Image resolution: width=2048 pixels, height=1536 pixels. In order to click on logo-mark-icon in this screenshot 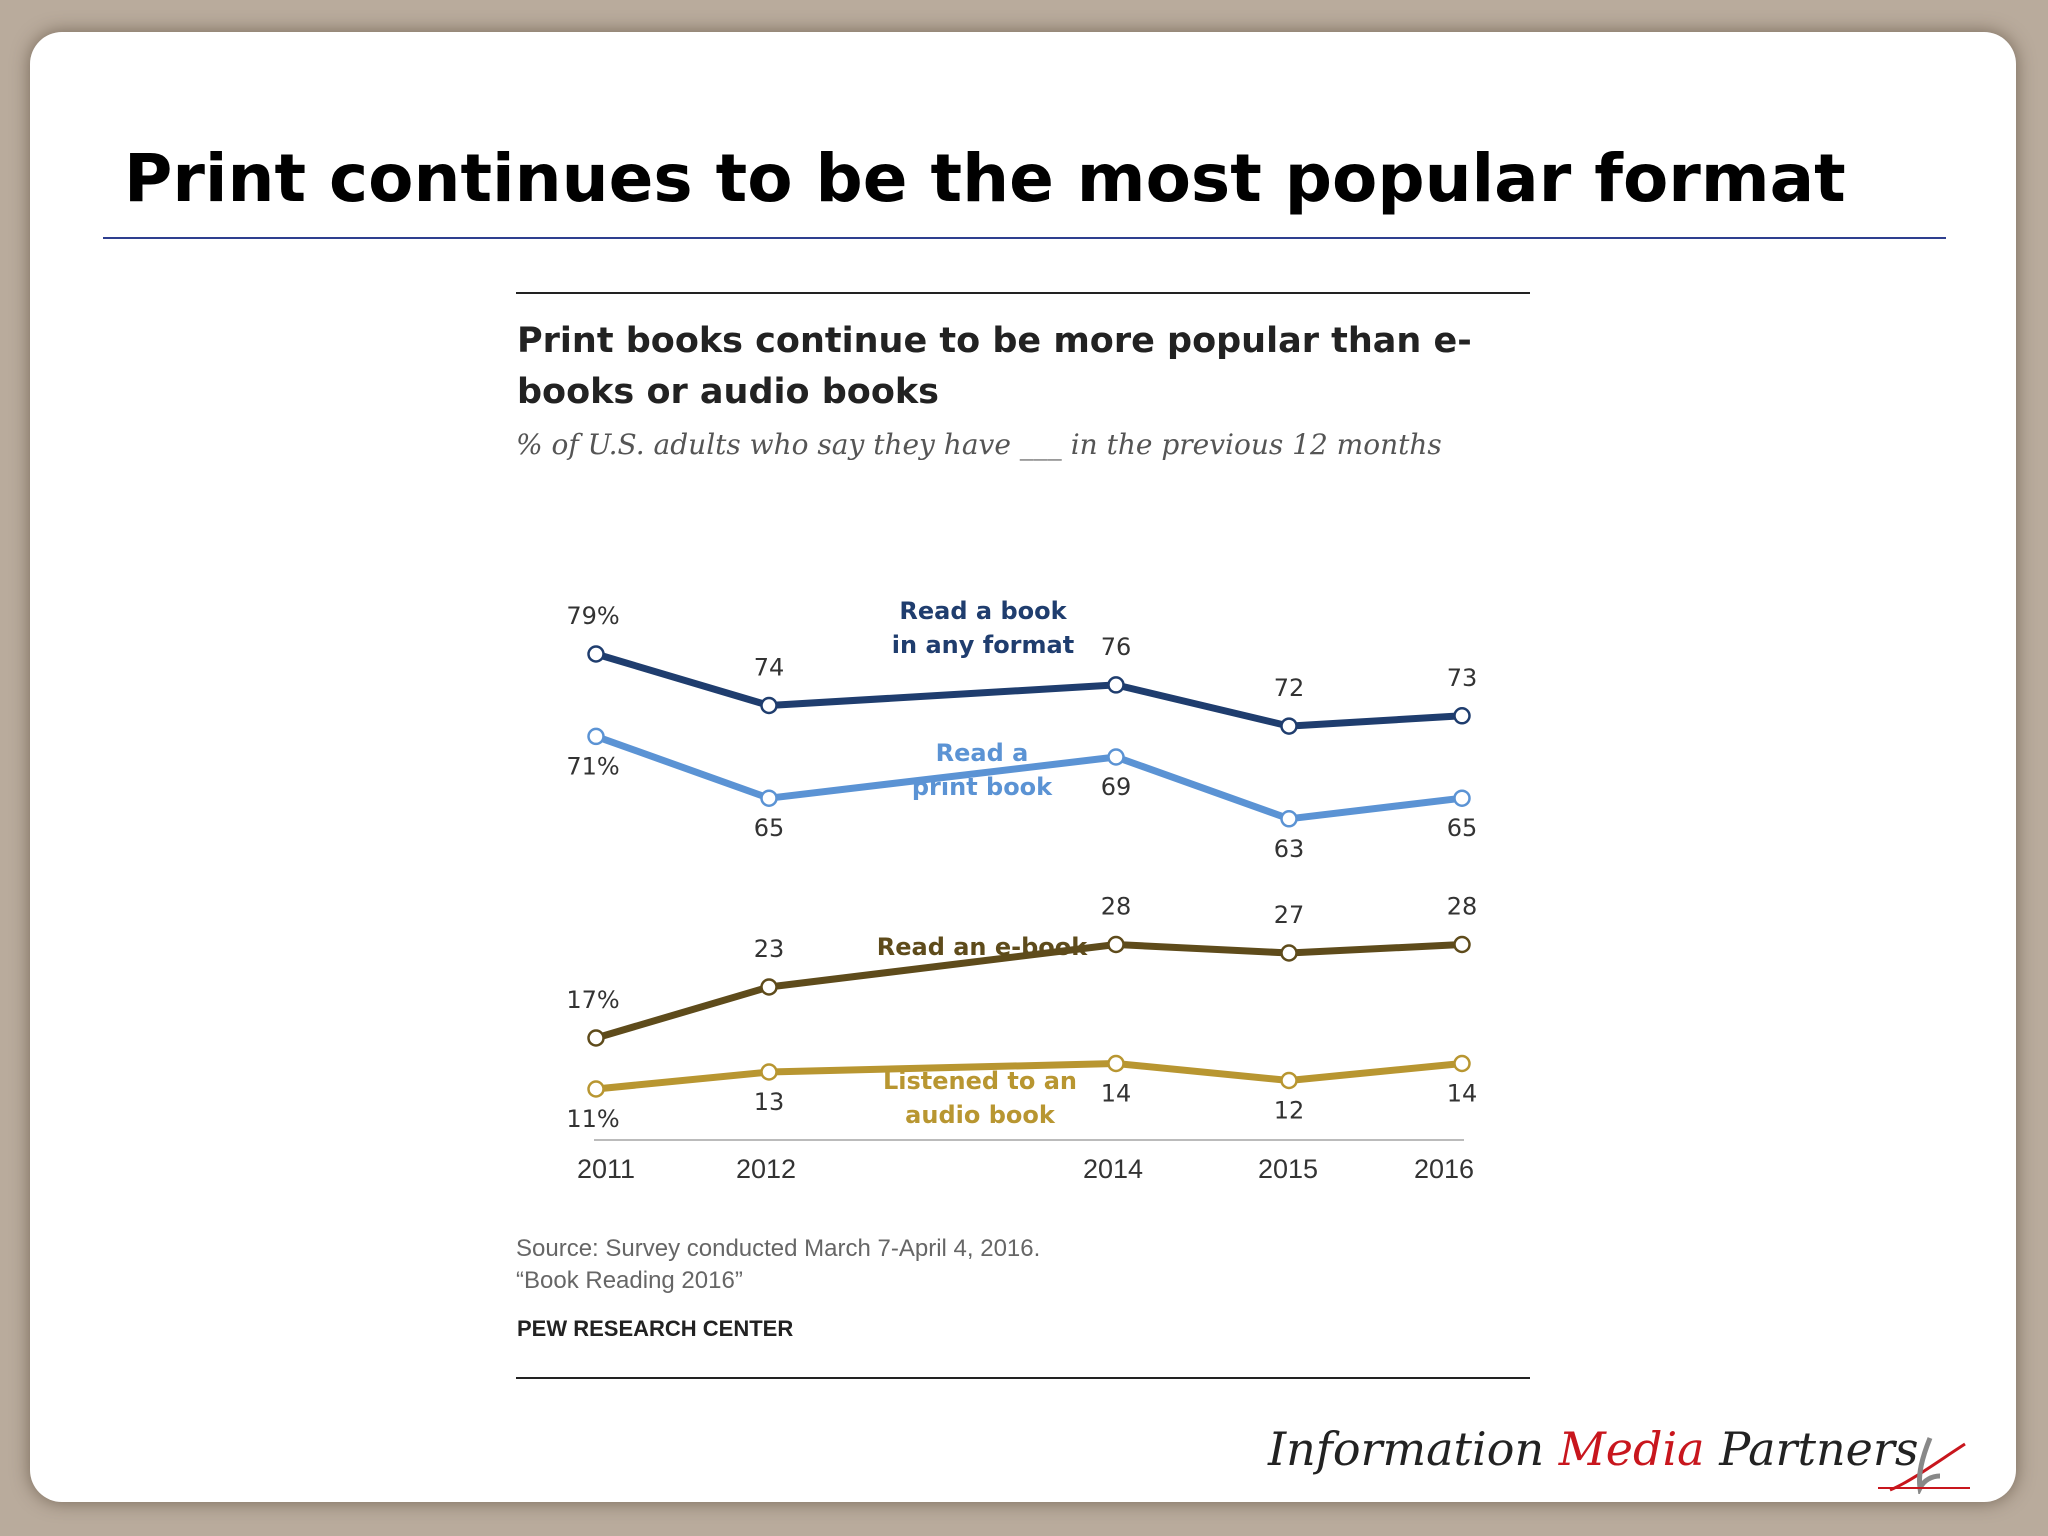, I will do `click(1924, 1465)`.